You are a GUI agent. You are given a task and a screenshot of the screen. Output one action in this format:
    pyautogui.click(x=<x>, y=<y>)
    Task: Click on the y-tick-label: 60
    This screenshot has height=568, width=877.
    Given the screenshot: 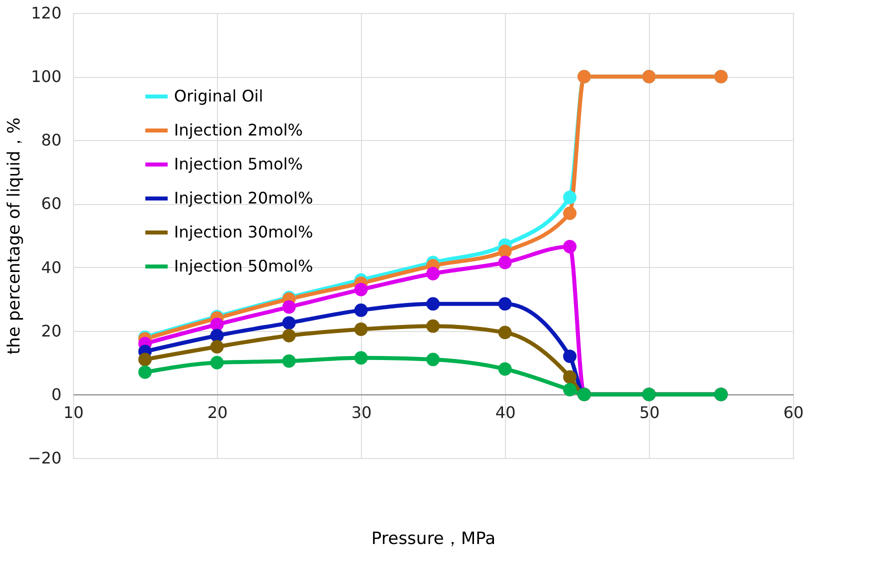 What is the action you would take?
    pyautogui.click(x=51, y=204)
    